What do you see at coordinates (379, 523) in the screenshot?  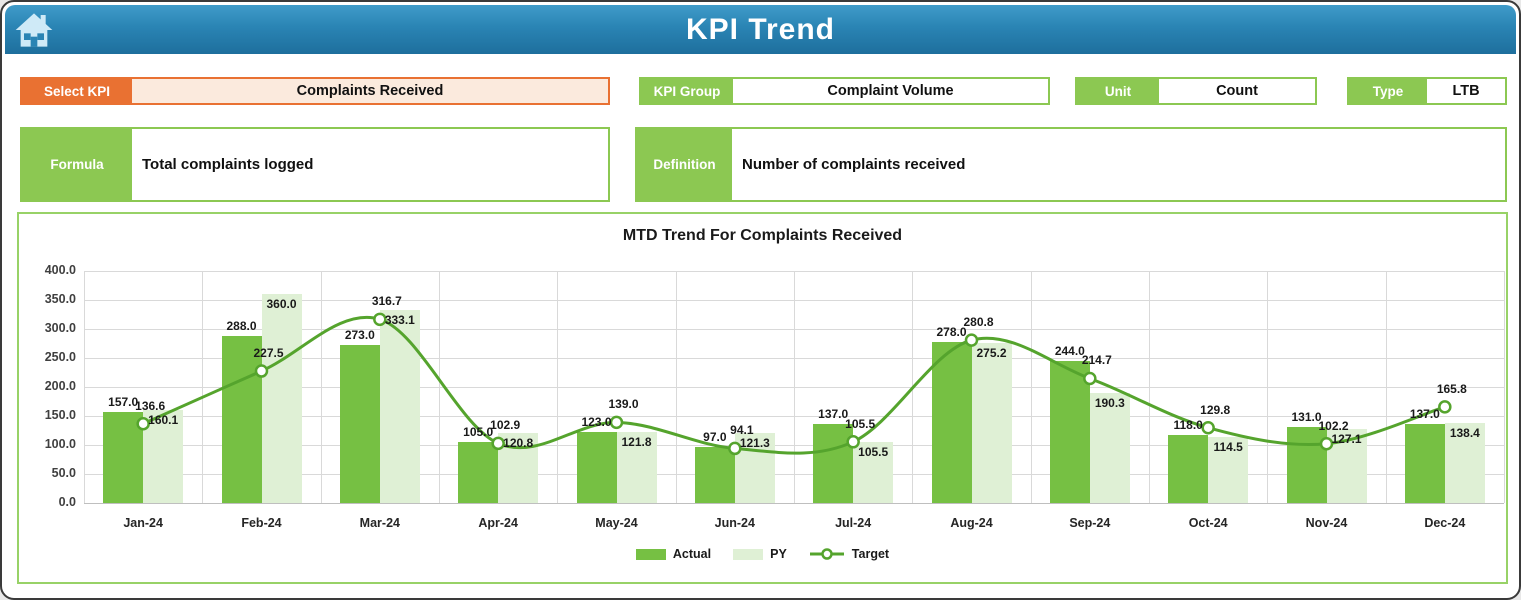 I see `x-axis-label: Mar-24` at bounding box center [379, 523].